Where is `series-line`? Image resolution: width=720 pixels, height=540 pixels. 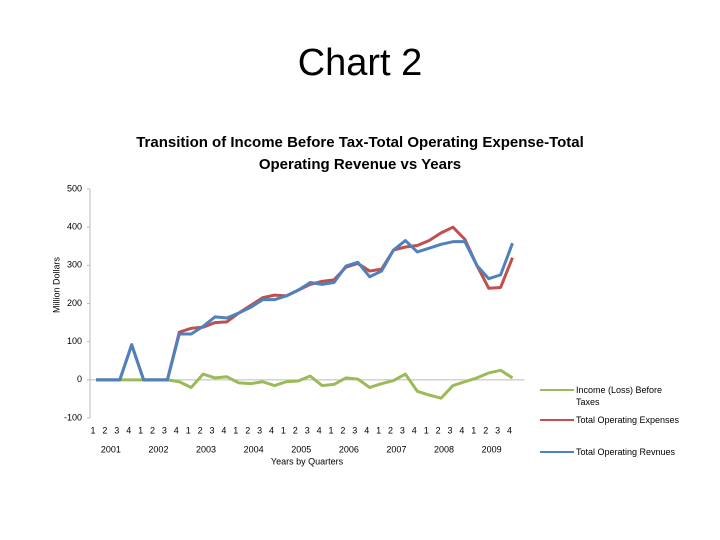
series-line is located at coordinates (305, 384).